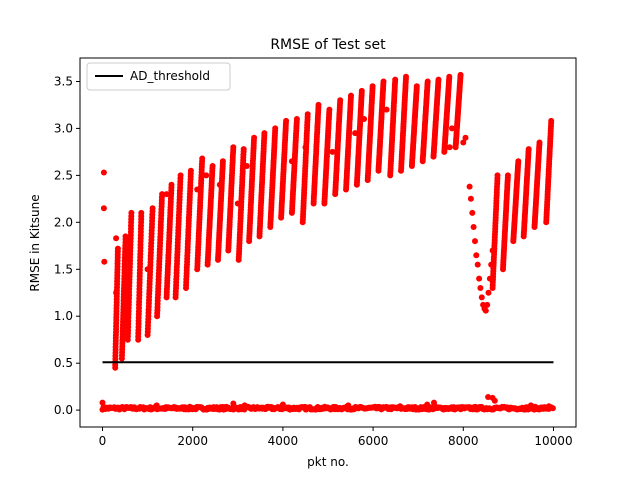 The width and height of the screenshot is (640, 485). I want to click on x-tick-label: 8000, so click(463, 441).